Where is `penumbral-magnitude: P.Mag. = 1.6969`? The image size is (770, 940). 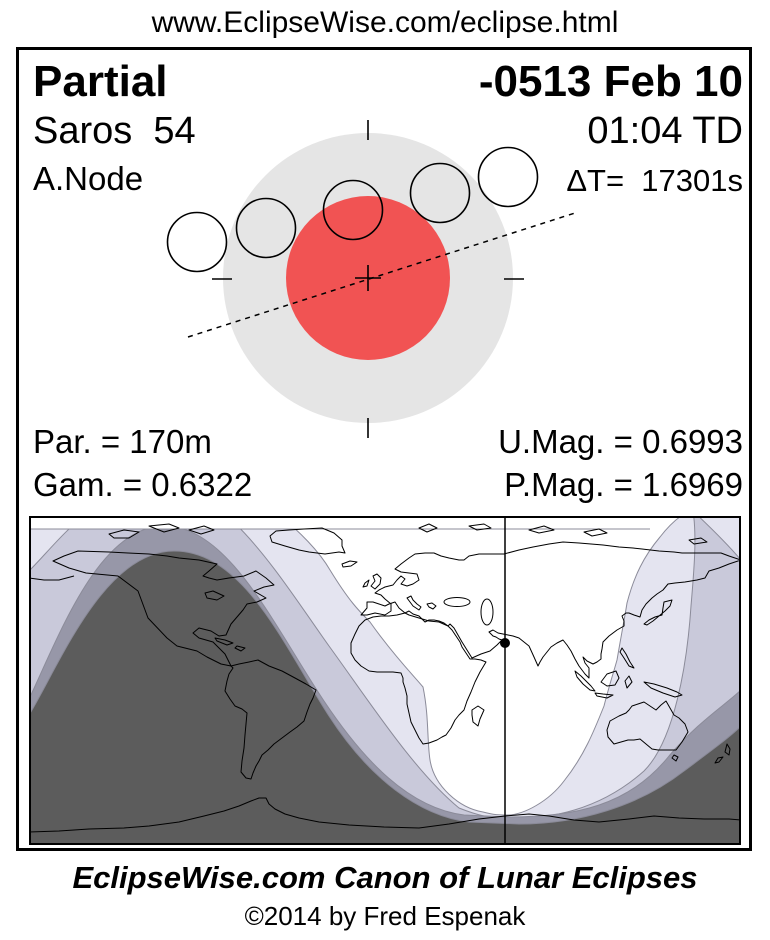 penumbral-magnitude: P.Mag. = 1.6969 is located at coordinates (623, 484).